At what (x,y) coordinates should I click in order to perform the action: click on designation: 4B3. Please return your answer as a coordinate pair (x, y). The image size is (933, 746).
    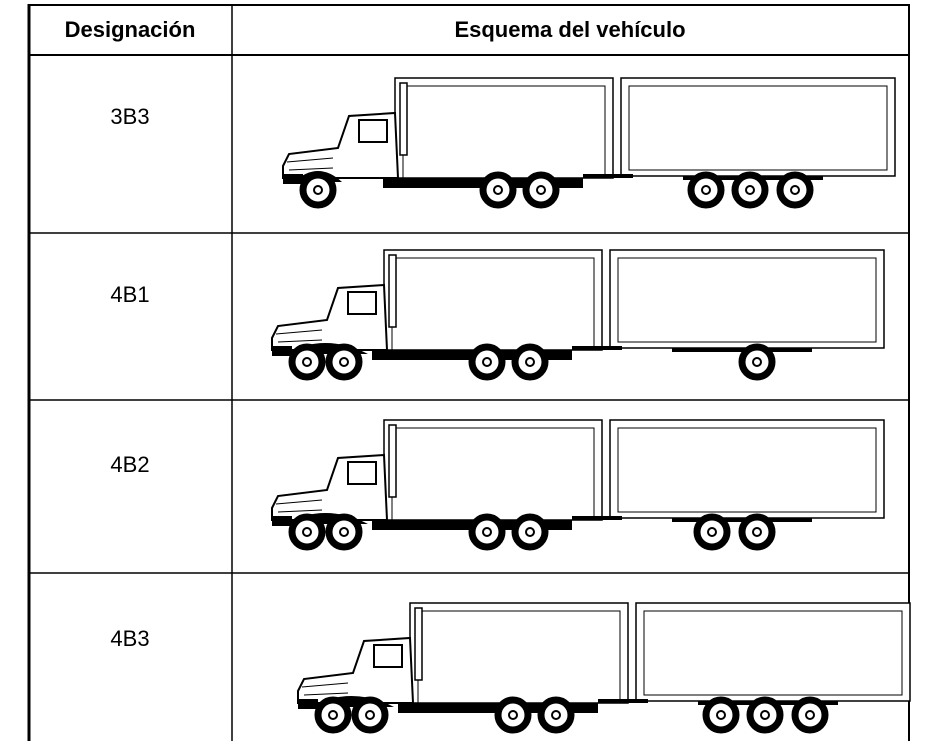
    Looking at the image, I should click on (129, 638).